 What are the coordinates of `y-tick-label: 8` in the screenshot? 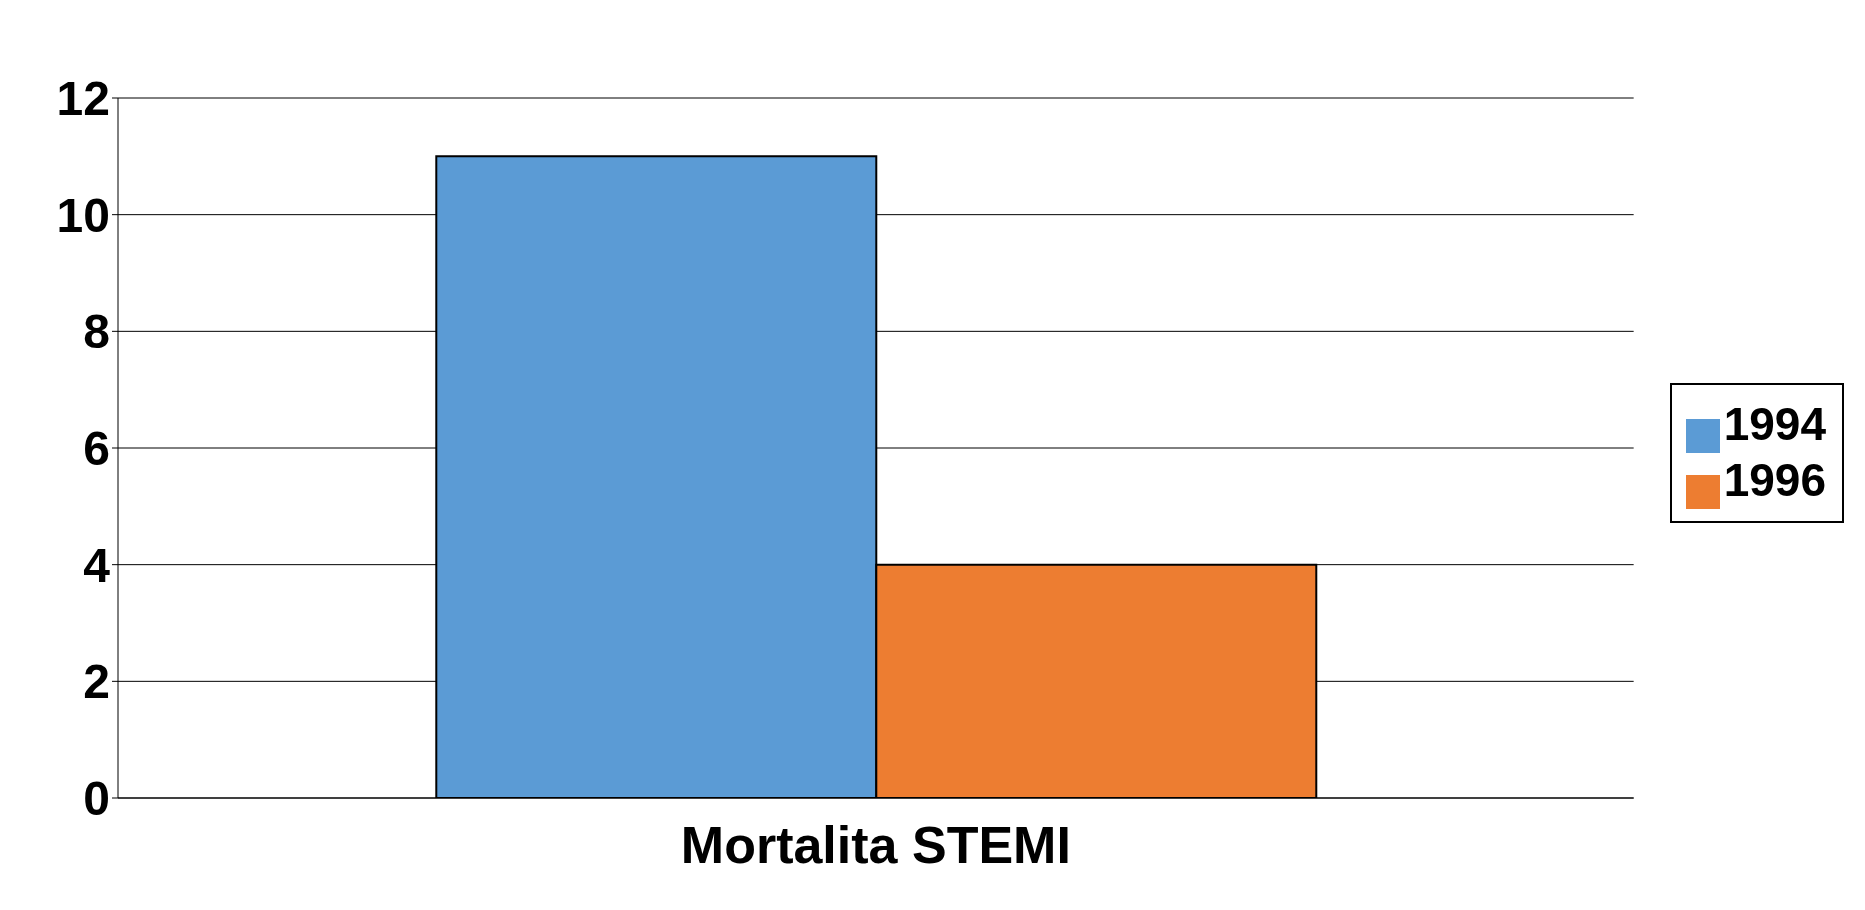 It's located at (96, 332).